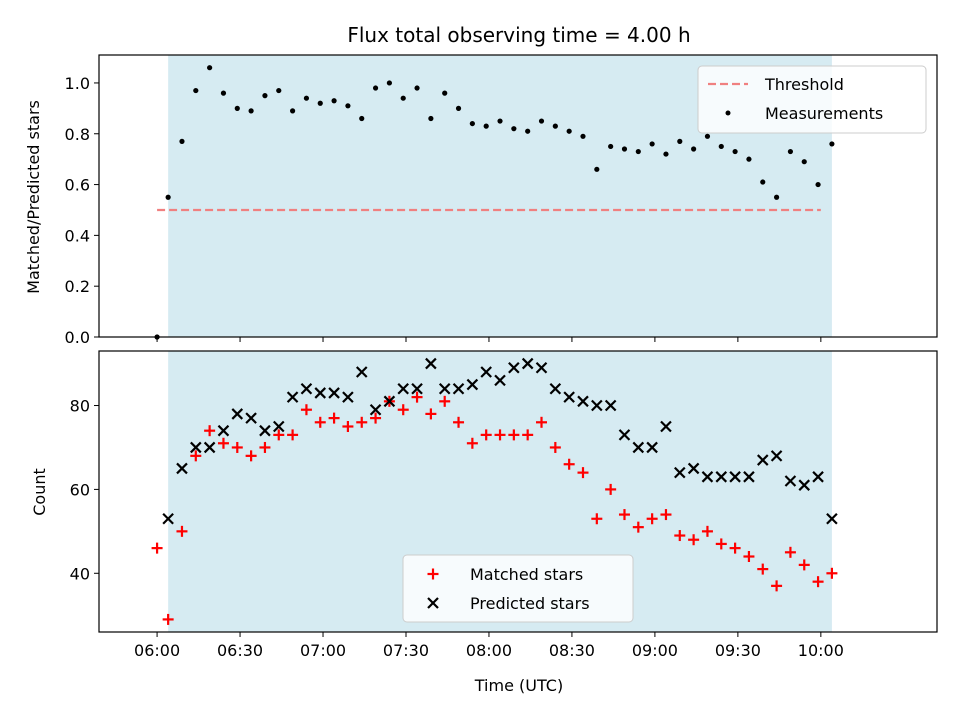  I want to click on ratio-x-ticks, so click(489, 339).